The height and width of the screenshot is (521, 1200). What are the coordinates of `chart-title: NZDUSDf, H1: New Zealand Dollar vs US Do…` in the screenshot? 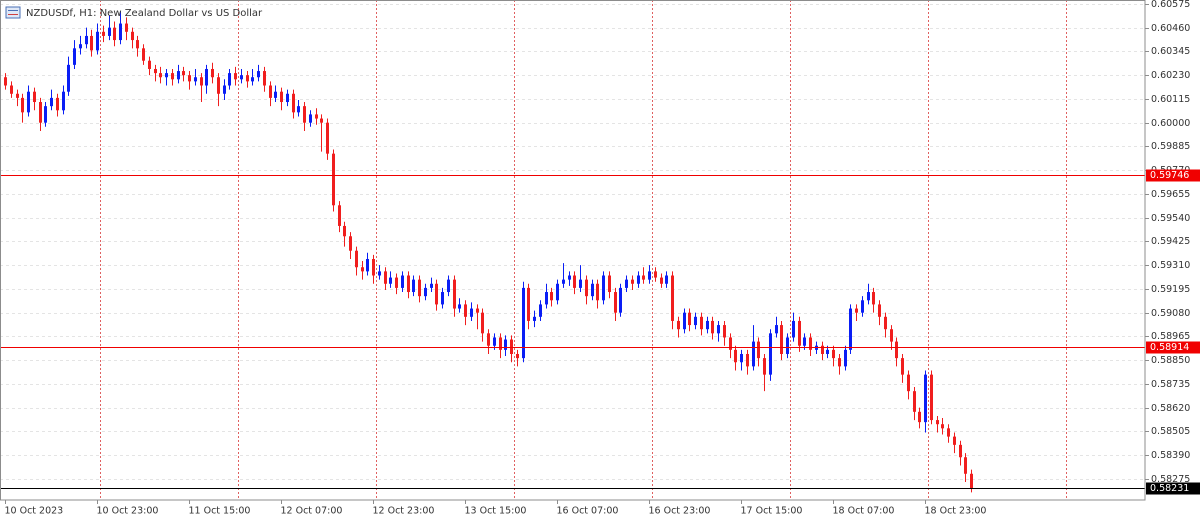 It's located at (144, 13).